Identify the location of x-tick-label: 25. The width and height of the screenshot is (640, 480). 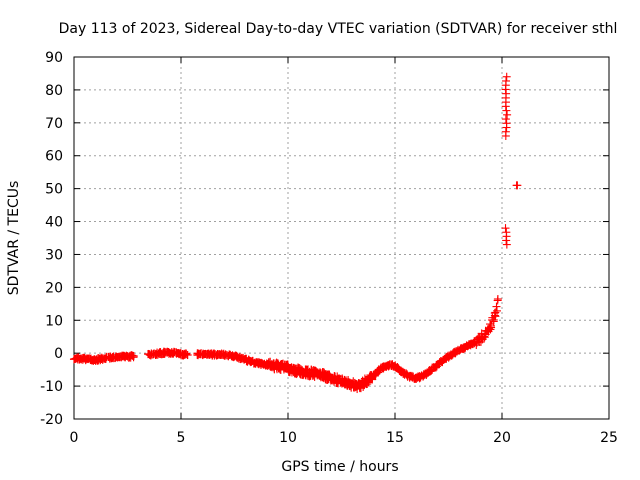
(609, 438).